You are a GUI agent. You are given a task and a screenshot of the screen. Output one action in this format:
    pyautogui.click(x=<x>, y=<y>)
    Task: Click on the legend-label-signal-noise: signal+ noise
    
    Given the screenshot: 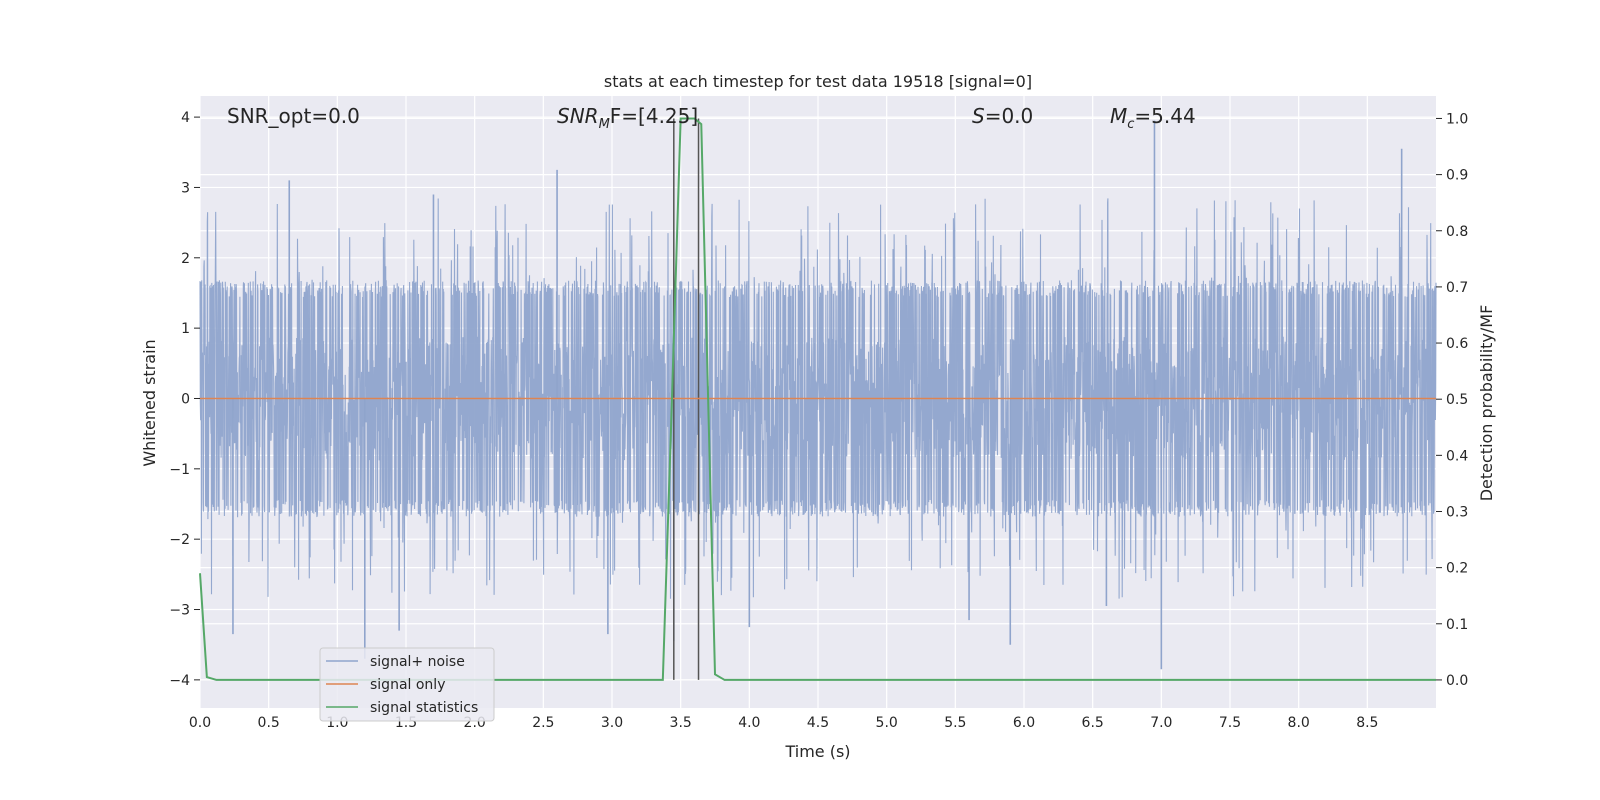 What is the action you would take?
    pyautogui.click(x=417, y=662)
    